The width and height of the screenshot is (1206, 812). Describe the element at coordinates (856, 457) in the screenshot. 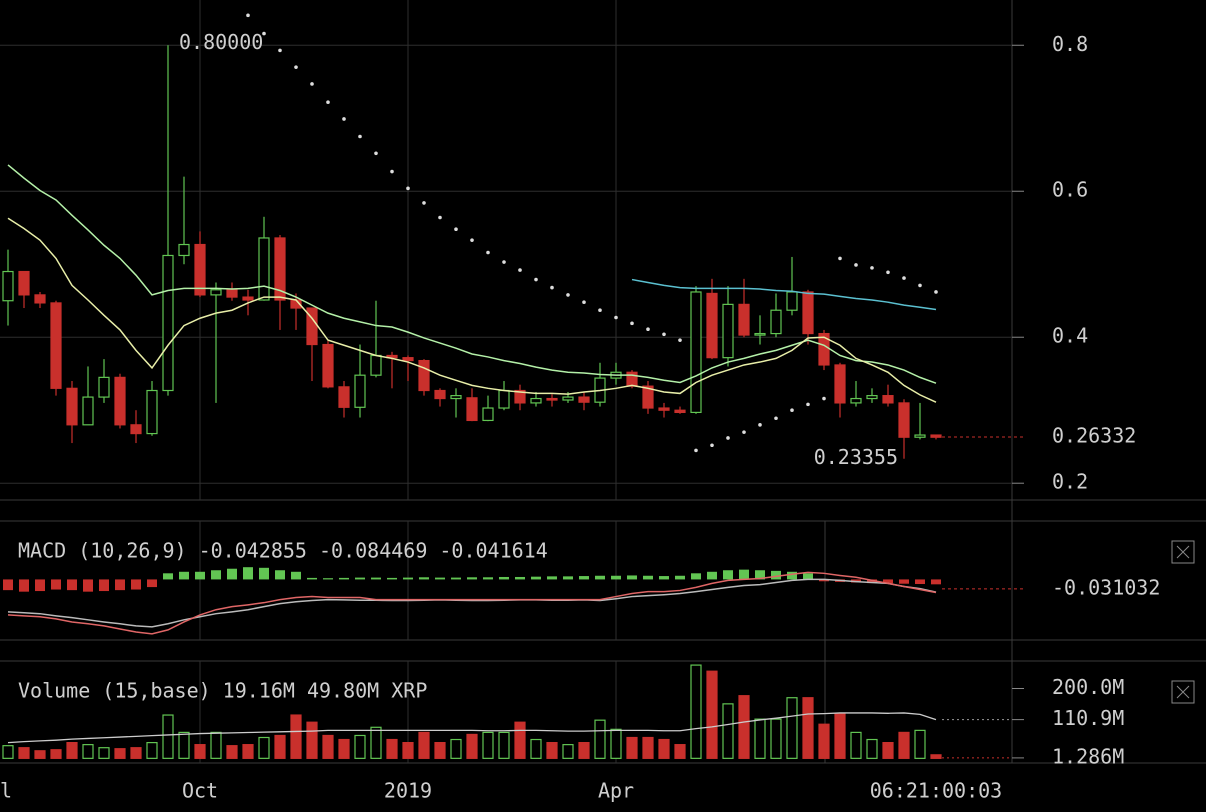

I see `annotation: 0.23355` at that location.